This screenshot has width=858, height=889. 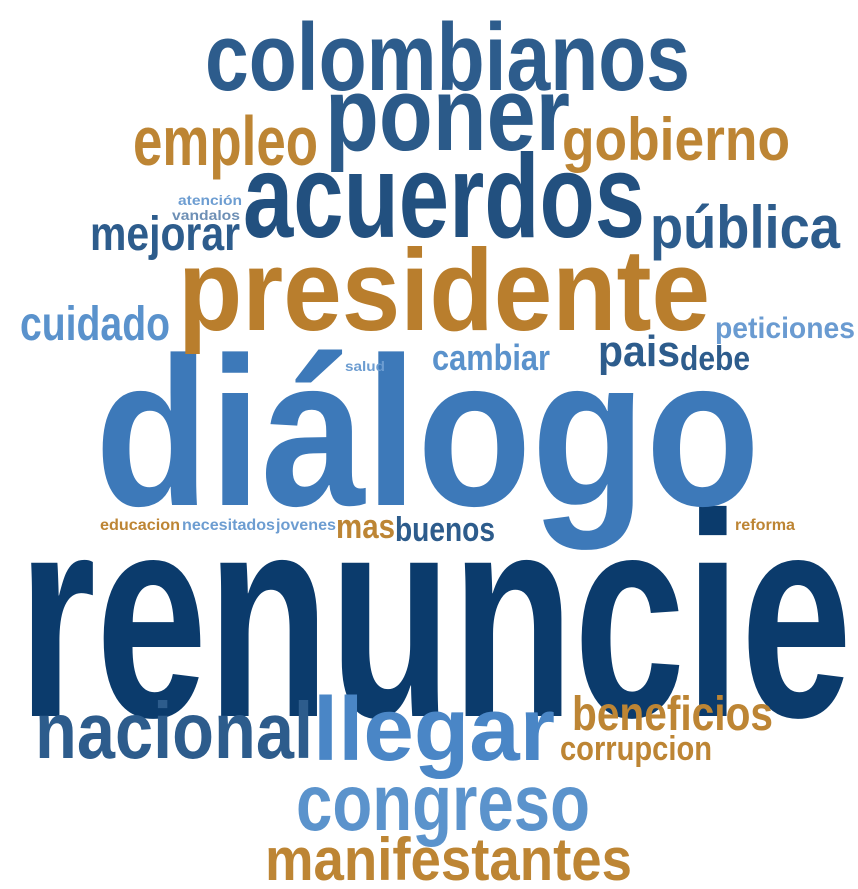 What do you see at coordinates (715, 359) in the screenshot?
I see `word: debe` at bounding box center [715, 359].